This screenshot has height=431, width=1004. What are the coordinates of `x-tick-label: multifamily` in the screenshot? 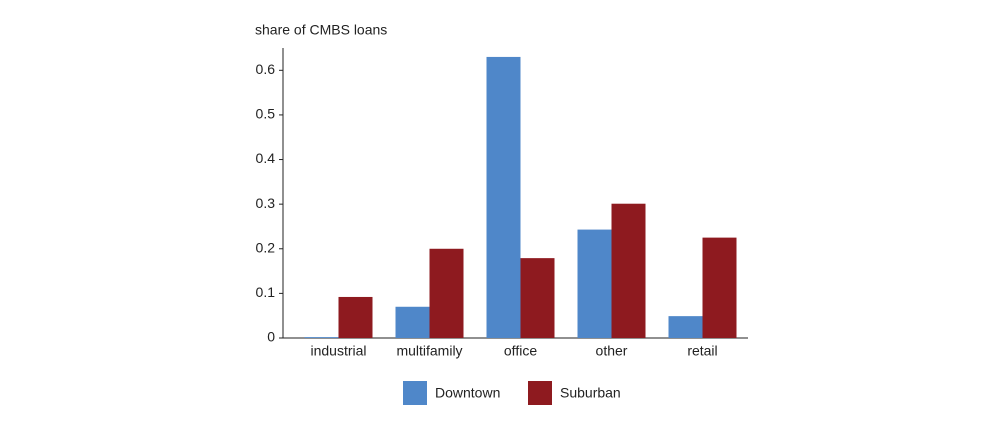 It's located at (429, 351).